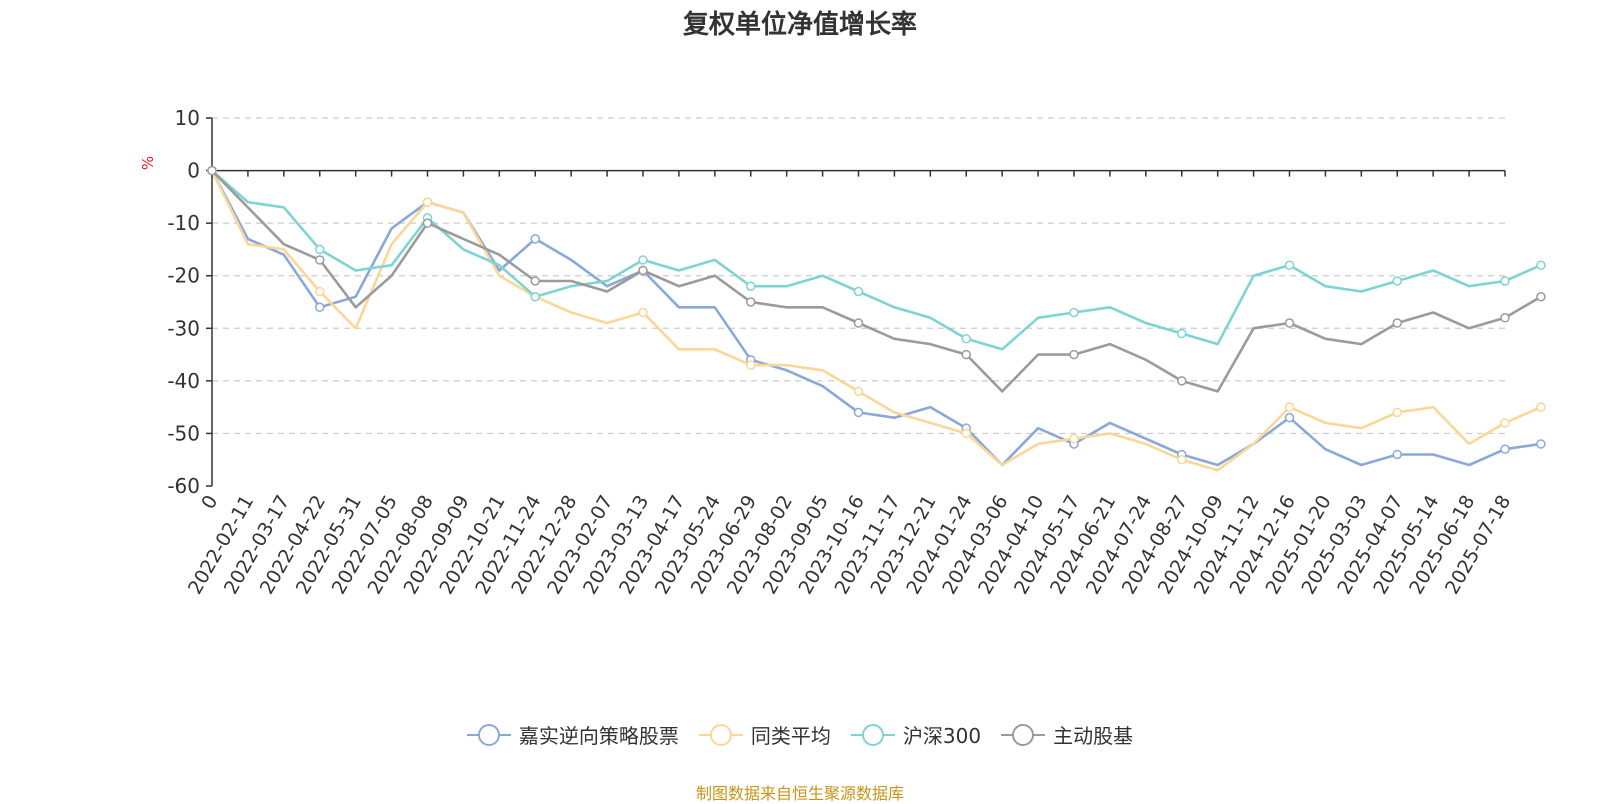 The width and height of the screenshot is (1600, 804). What do you see at coordinates (187, 118) in the screenshot?
I see `y-tick-label: 10` at bounding box center [187, 118].